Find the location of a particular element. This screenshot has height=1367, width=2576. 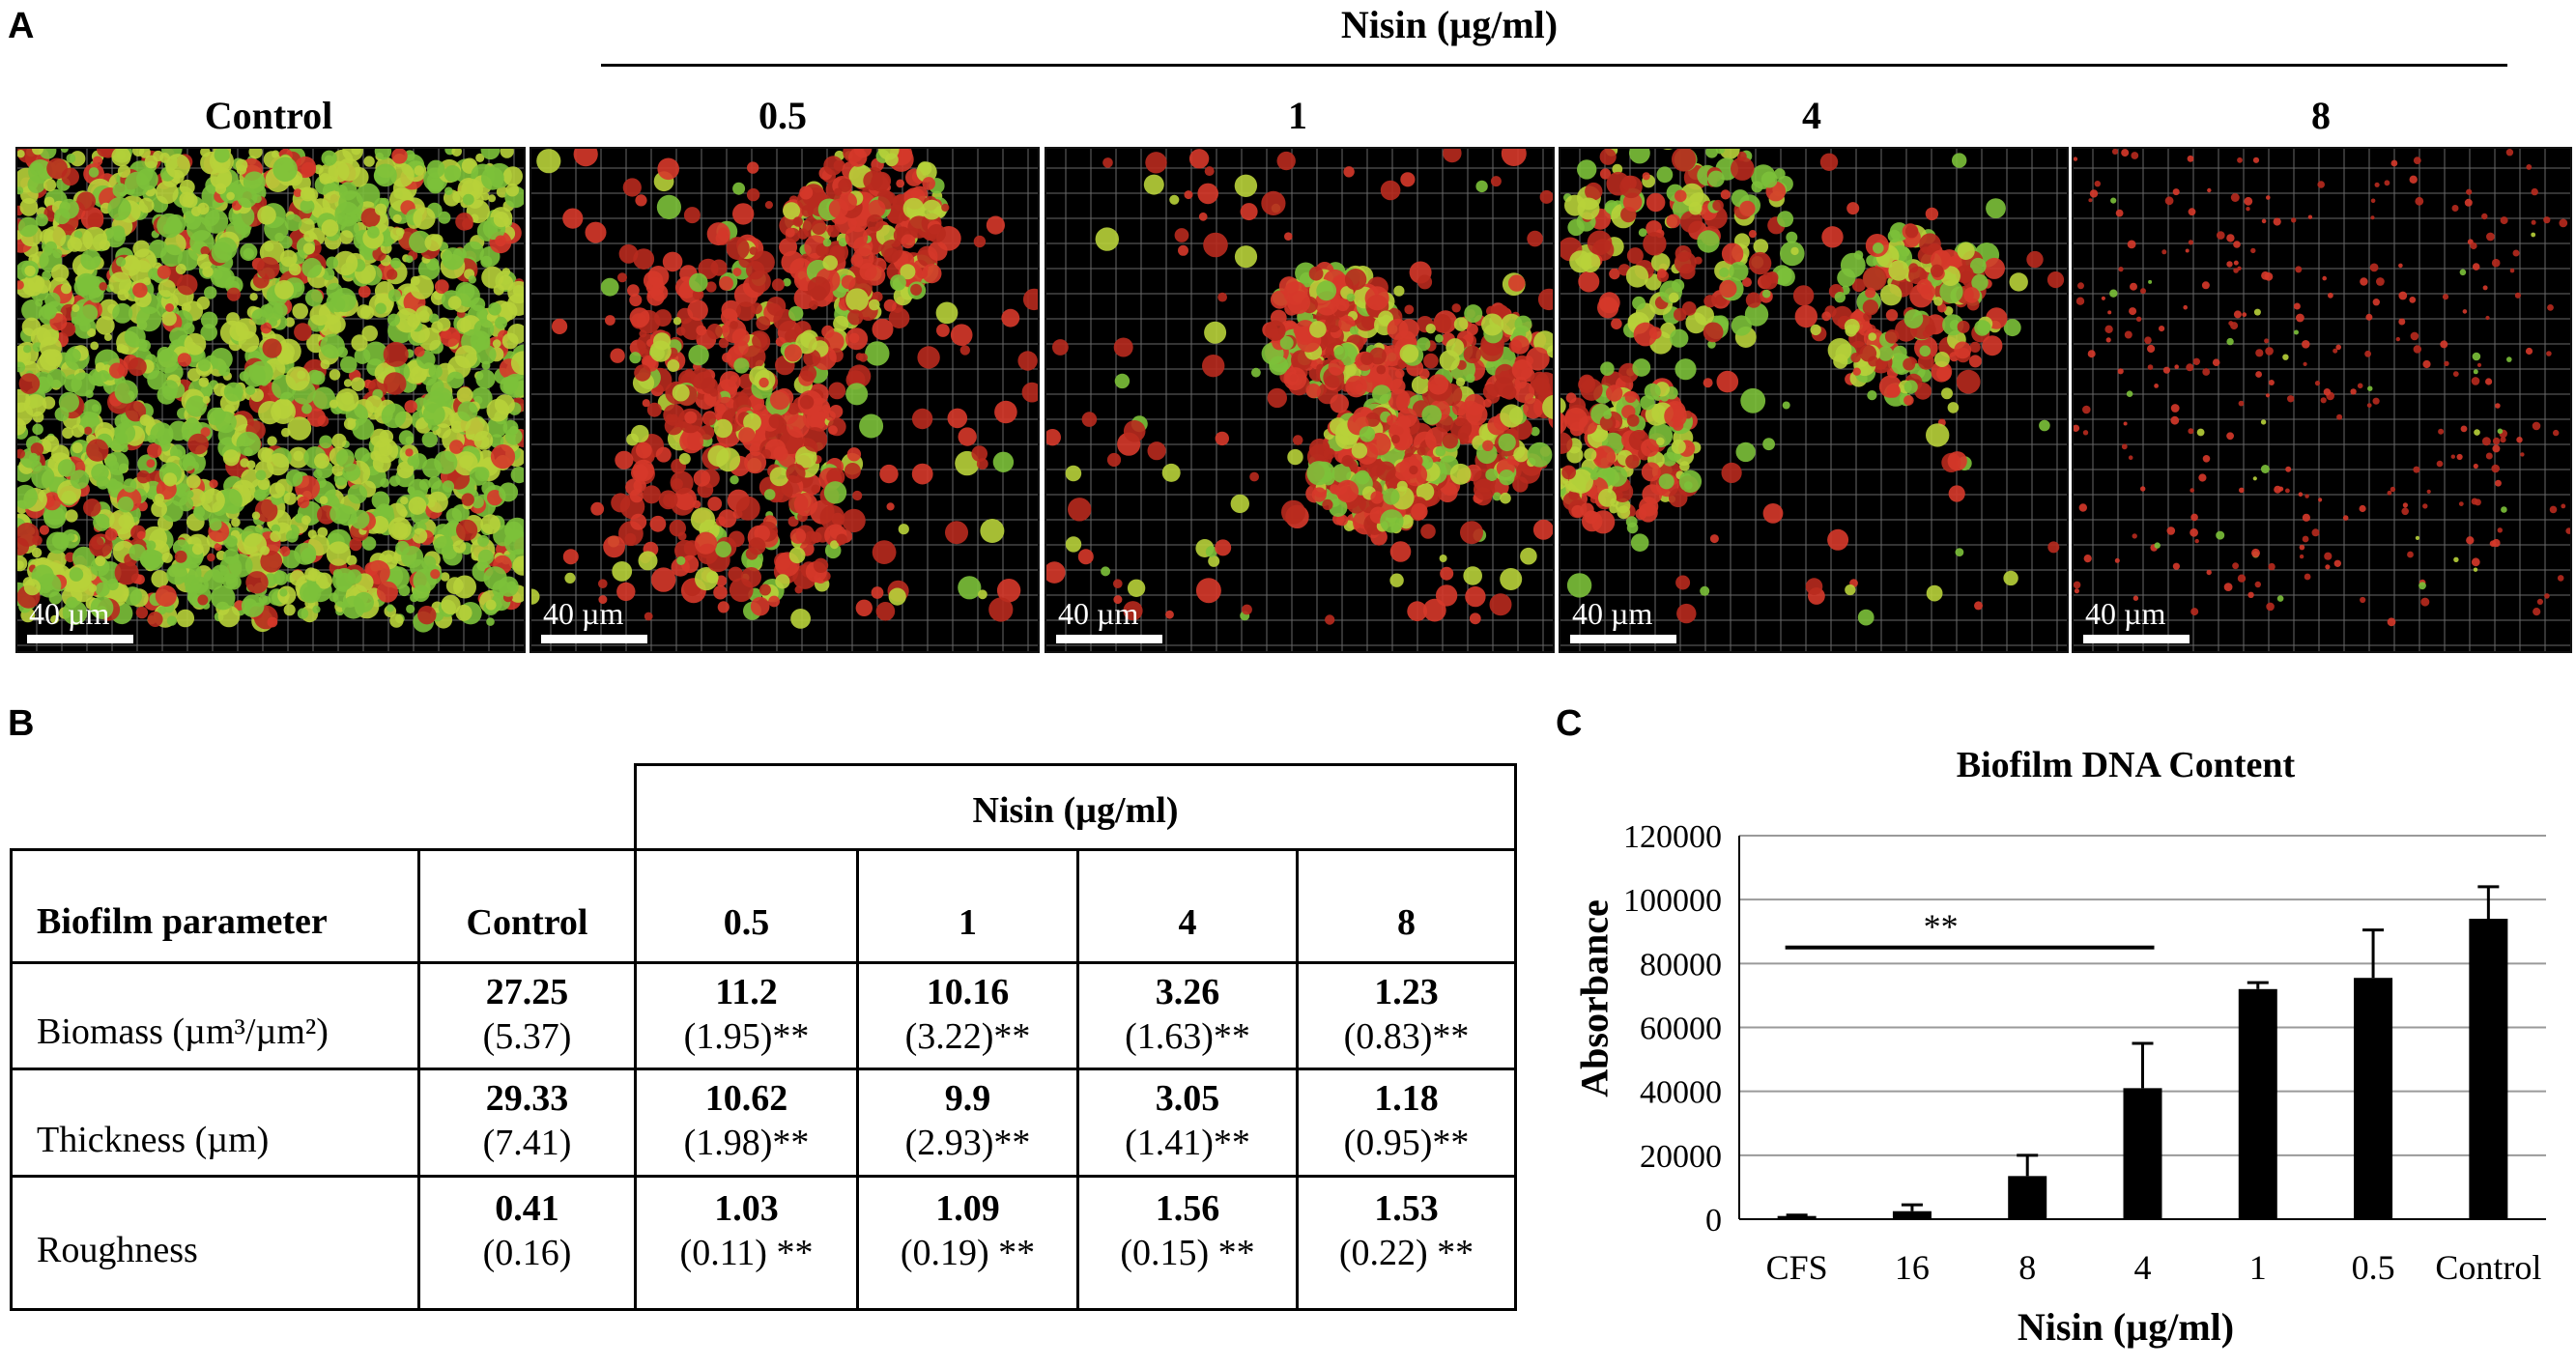

y-tick-label: 40000 is located at coordinates (1681, 1093).